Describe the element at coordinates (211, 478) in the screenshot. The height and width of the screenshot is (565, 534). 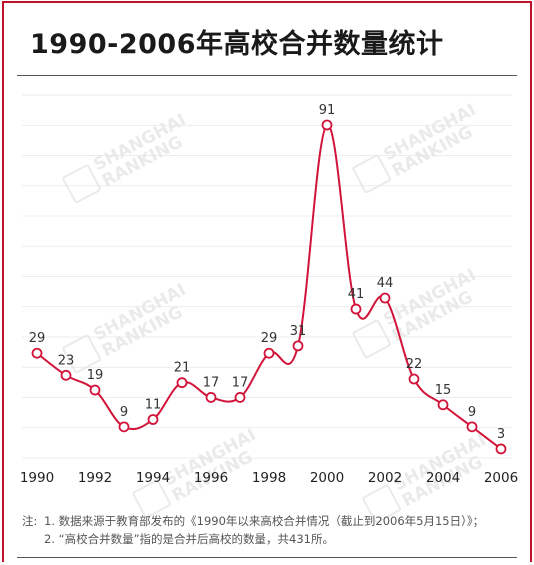
I see `x-tick-label: 1996` at that location.